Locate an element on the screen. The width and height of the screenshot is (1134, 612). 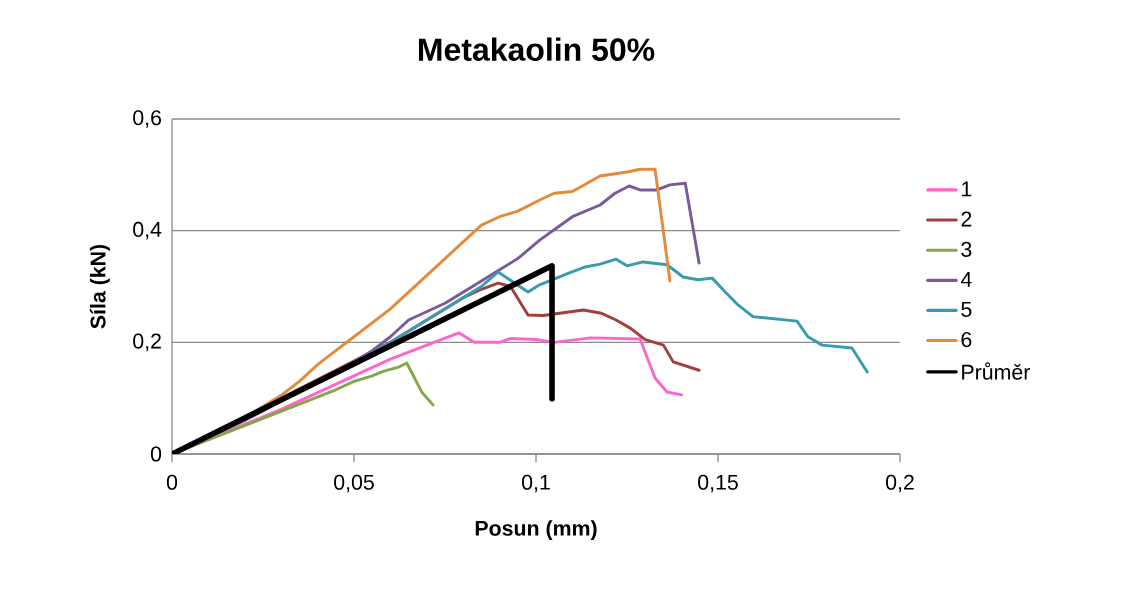
legend-label: 5 is located at coordinates (966, 309).